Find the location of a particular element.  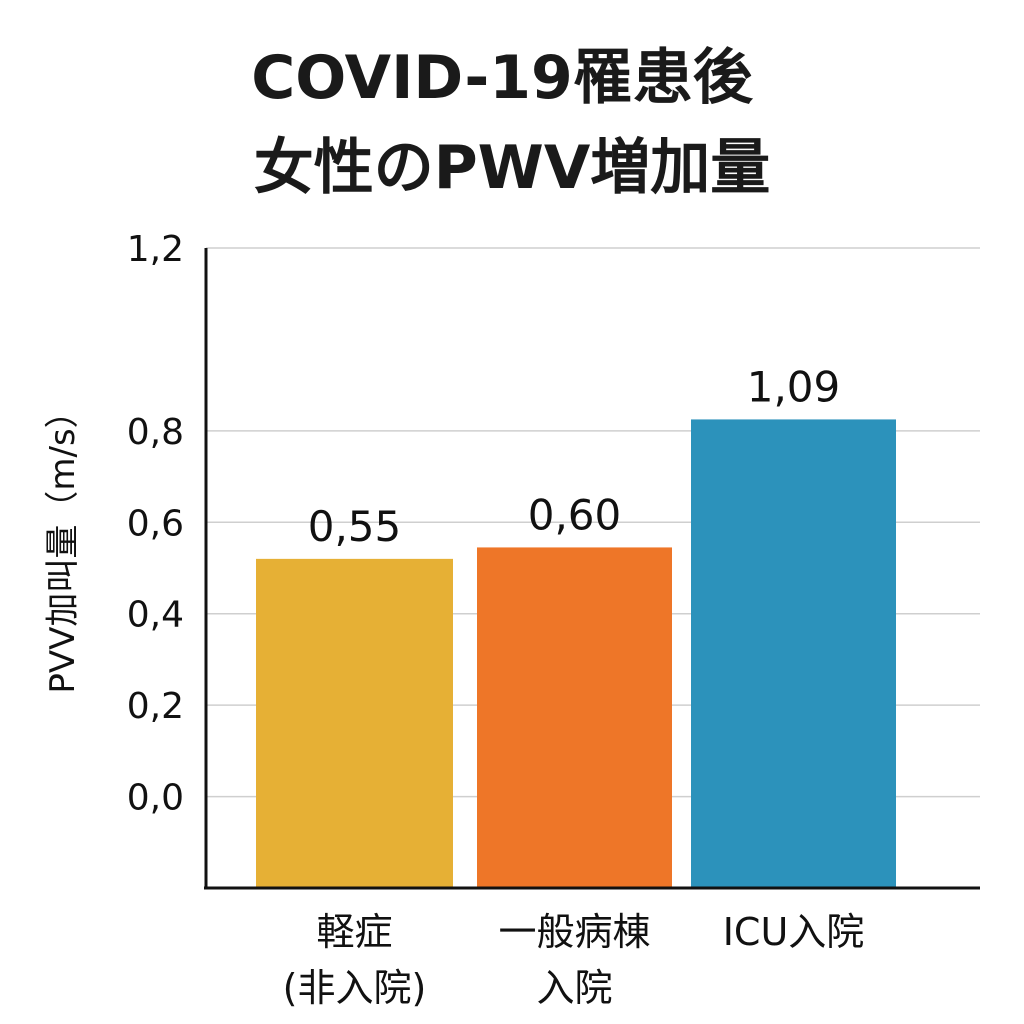

y-tick-label: 0,8 is located at coordinates (155, 432).